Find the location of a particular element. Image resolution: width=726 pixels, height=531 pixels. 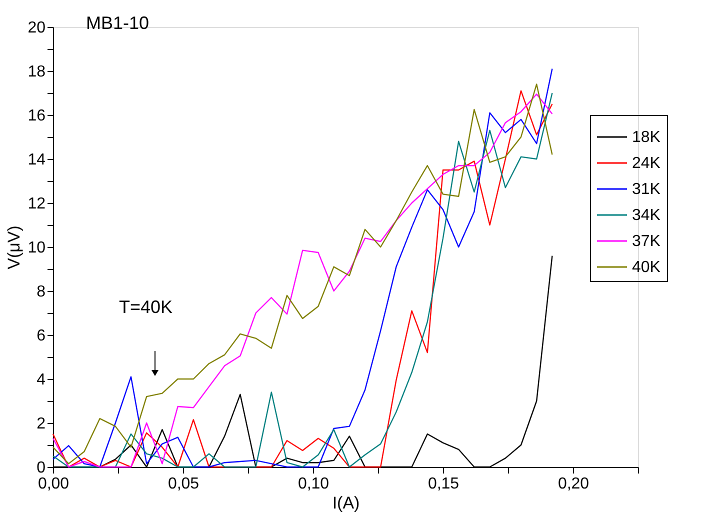

y-tick-label: 0 is located at coordinates (41, 468).